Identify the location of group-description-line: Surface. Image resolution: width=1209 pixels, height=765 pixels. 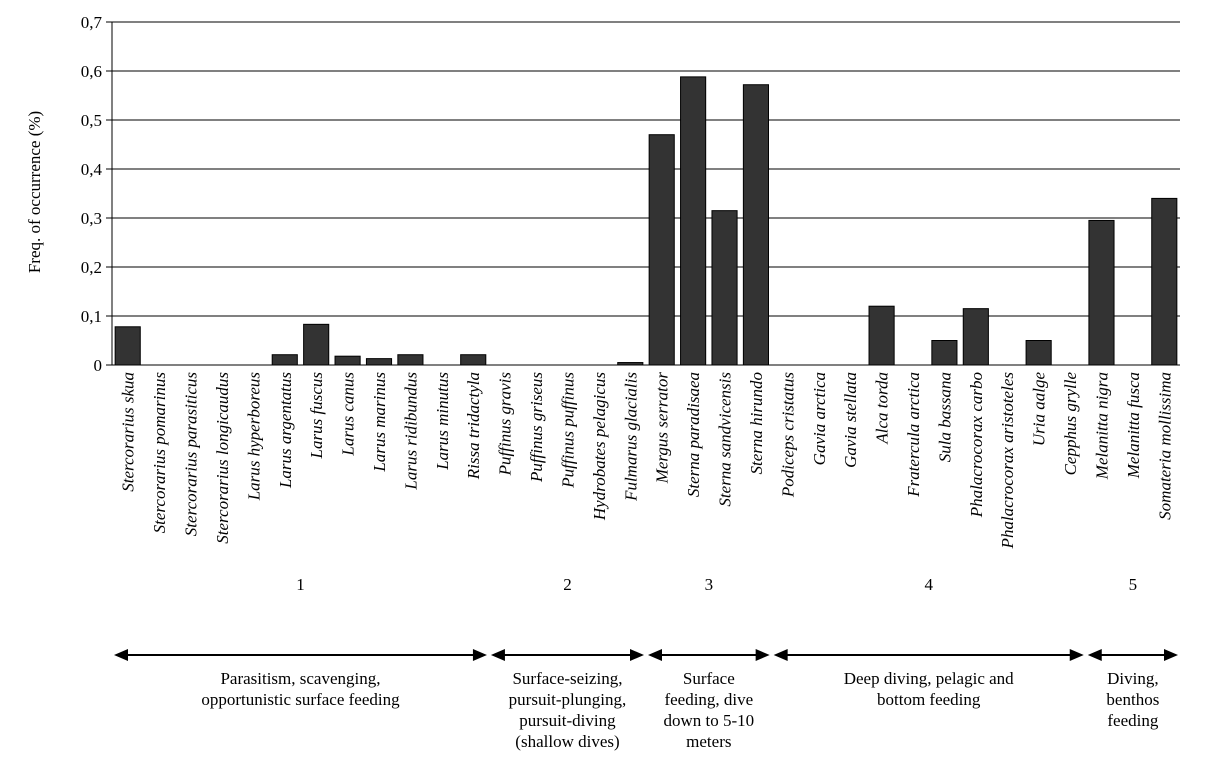
(709, 678).